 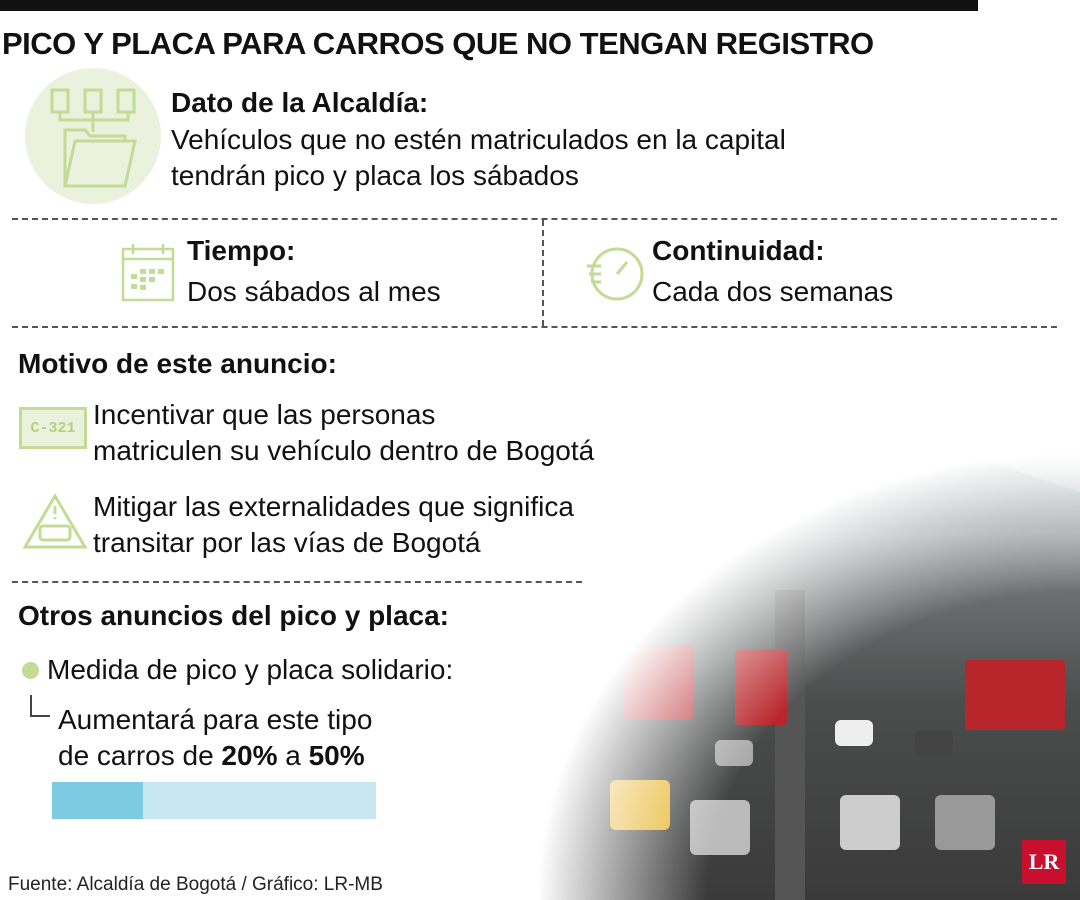 What do you see at coordinates (214, 800) in the screenshot?
I see `percentage-bar` at bounding box center [214, 800].